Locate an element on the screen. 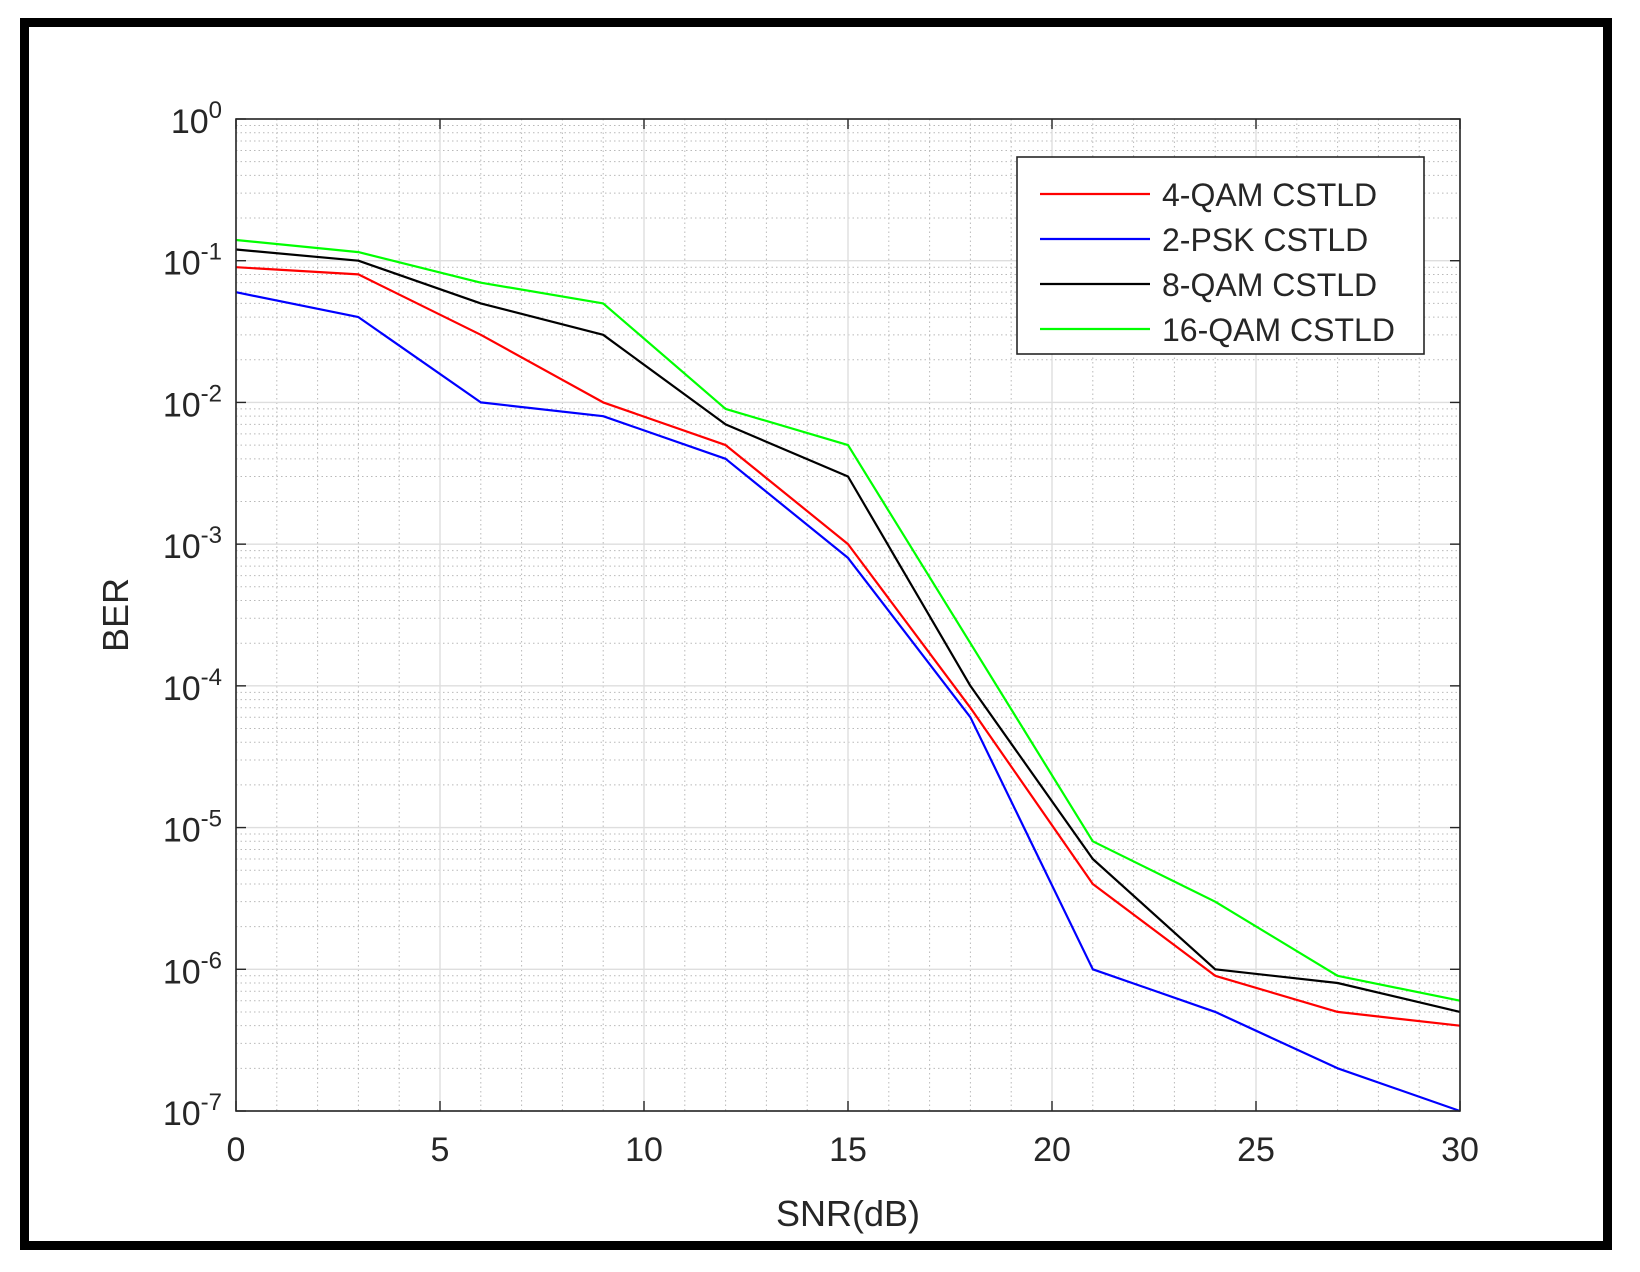  x-tick-label: 15 is located at coordinates (848, 1150).